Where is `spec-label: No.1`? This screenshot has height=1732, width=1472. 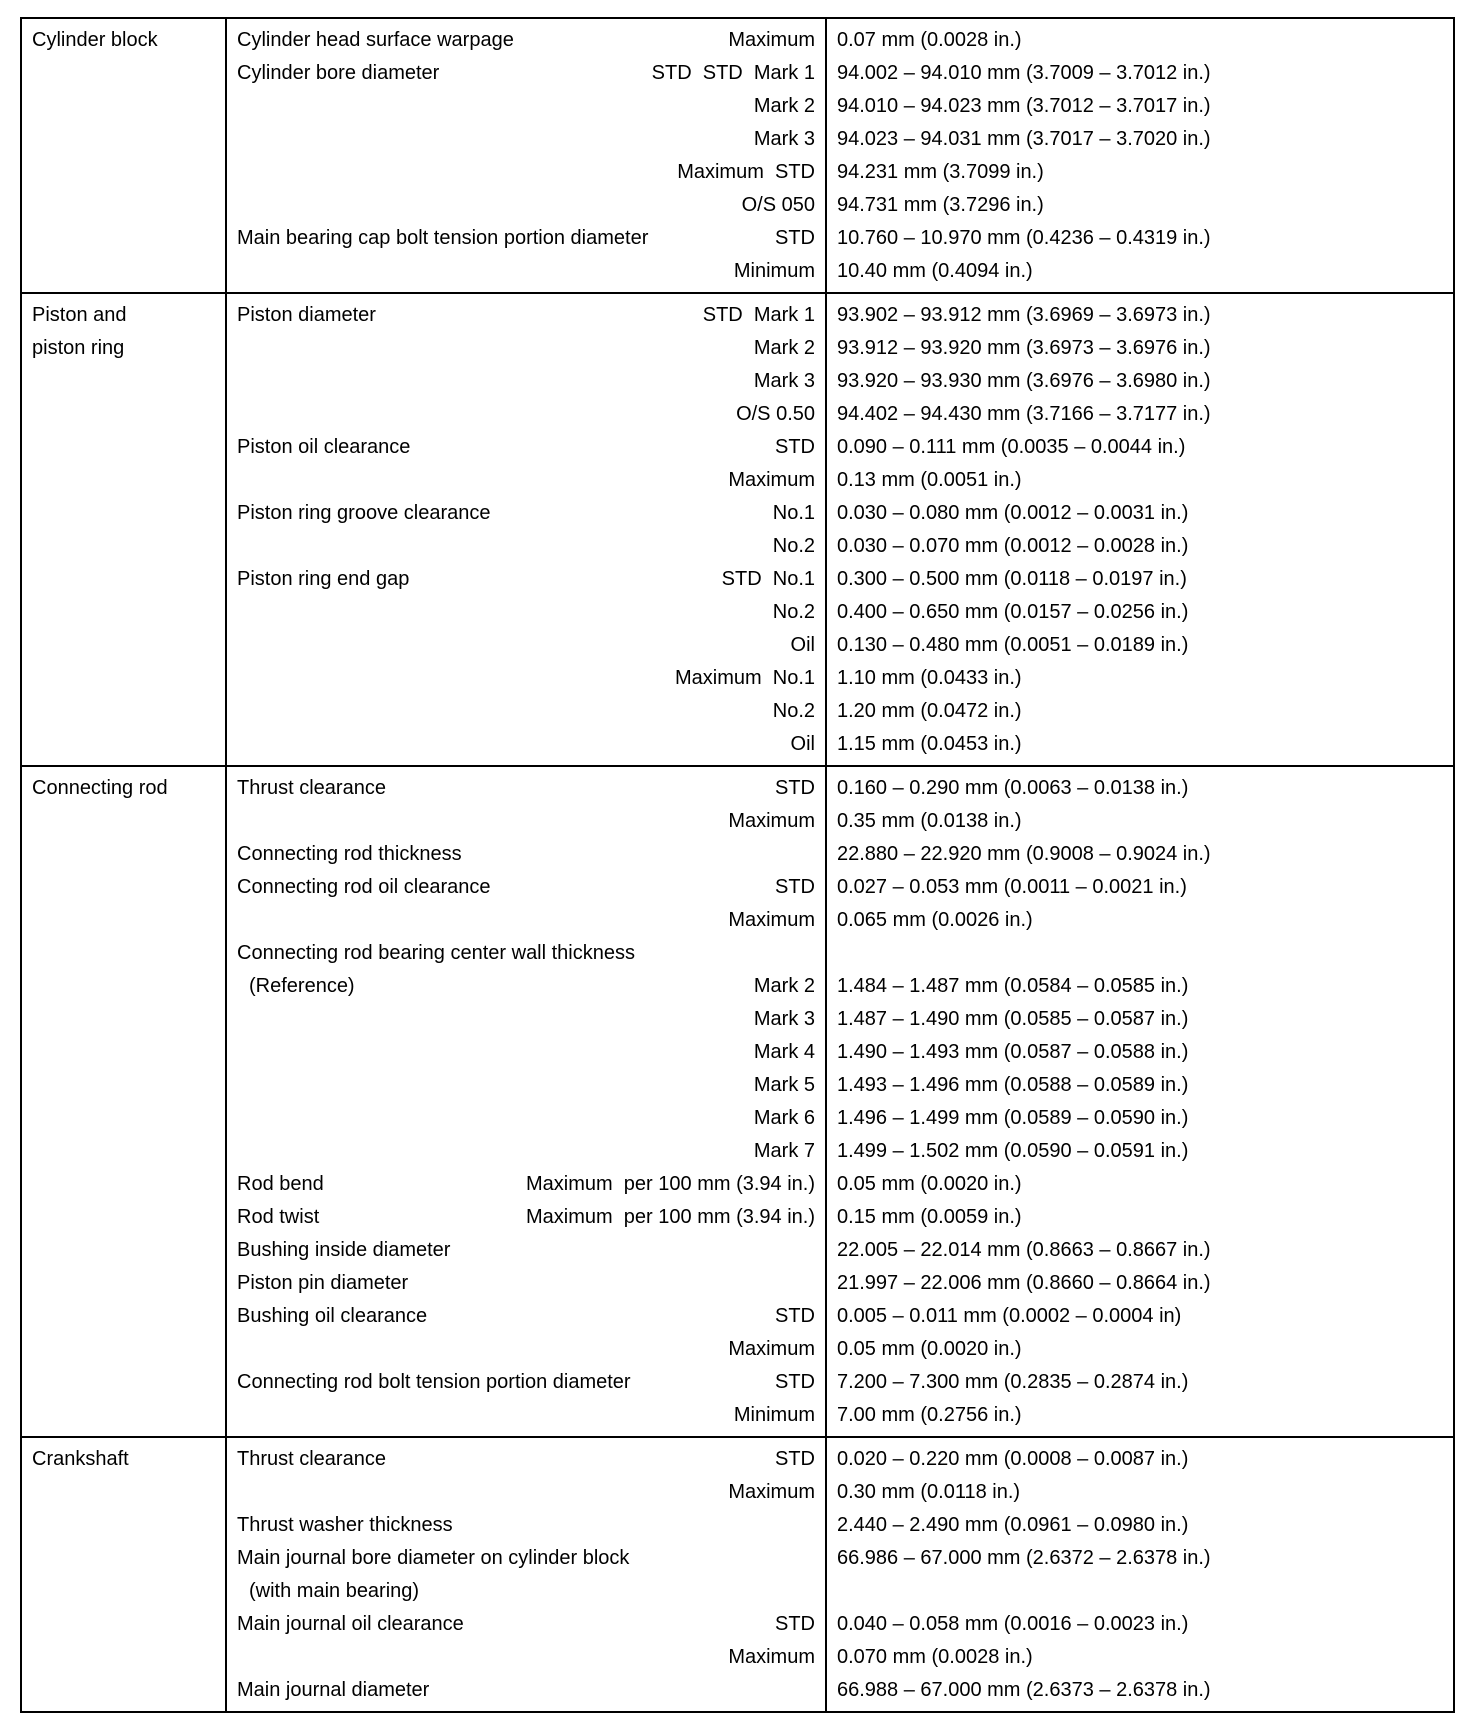
spec-label: No.1 is located at coordinates (793, 513).